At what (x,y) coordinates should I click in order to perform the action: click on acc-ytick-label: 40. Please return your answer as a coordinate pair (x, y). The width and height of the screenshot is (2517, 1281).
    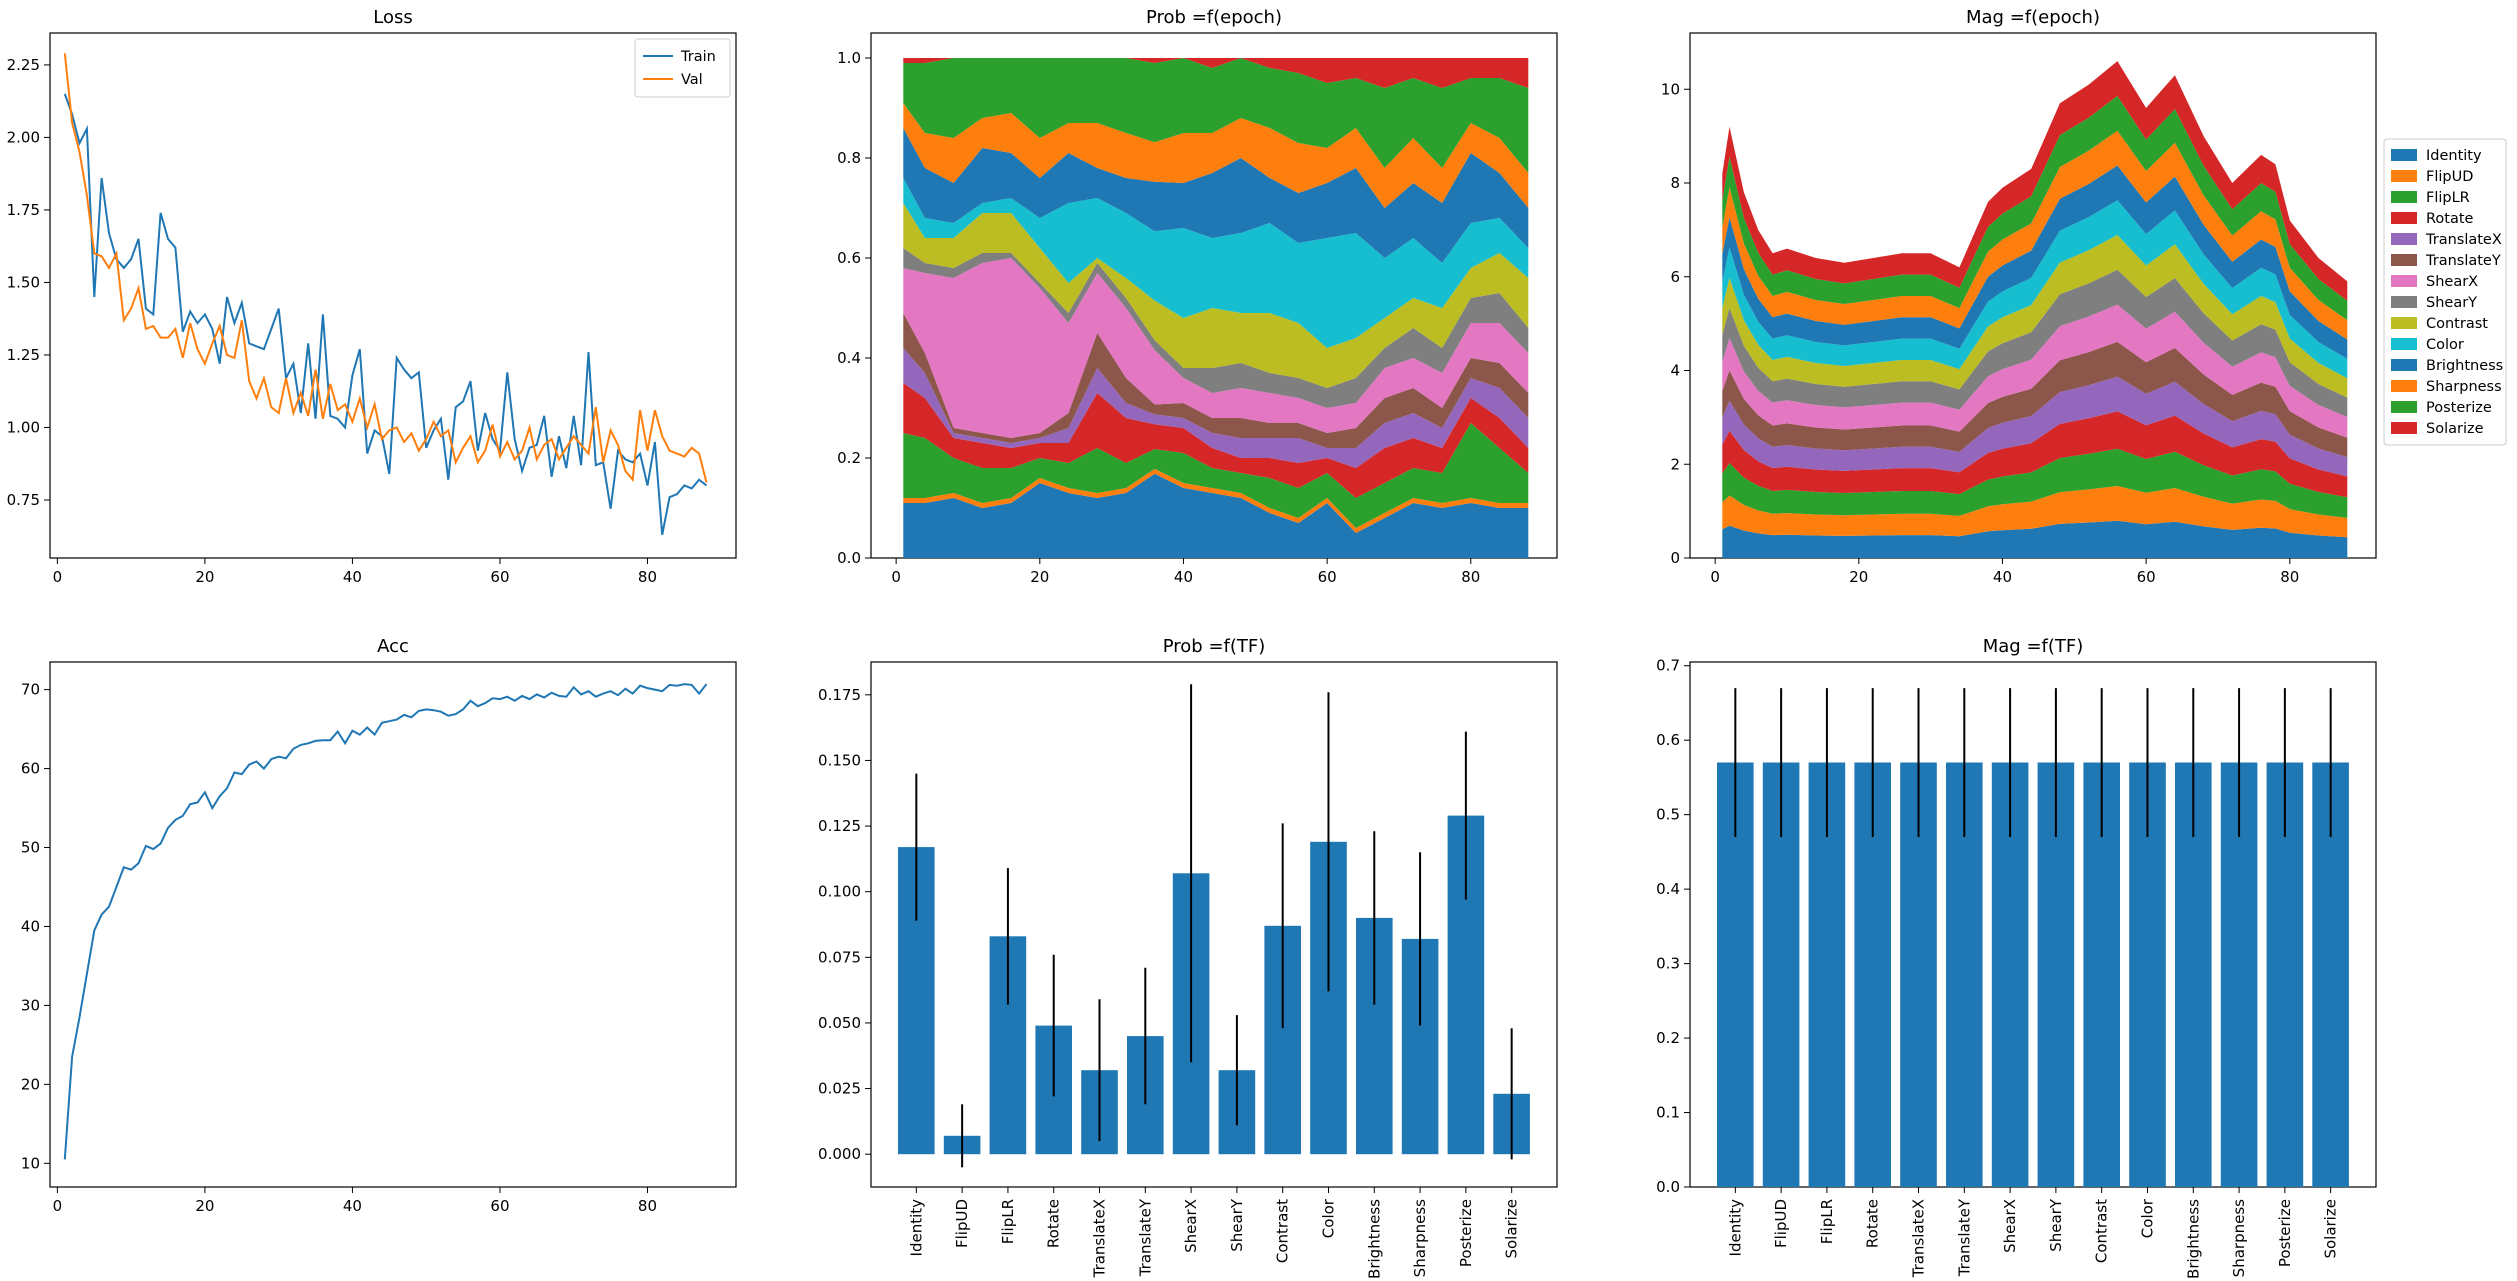
    Looking at the image, I should click on (30, 926).